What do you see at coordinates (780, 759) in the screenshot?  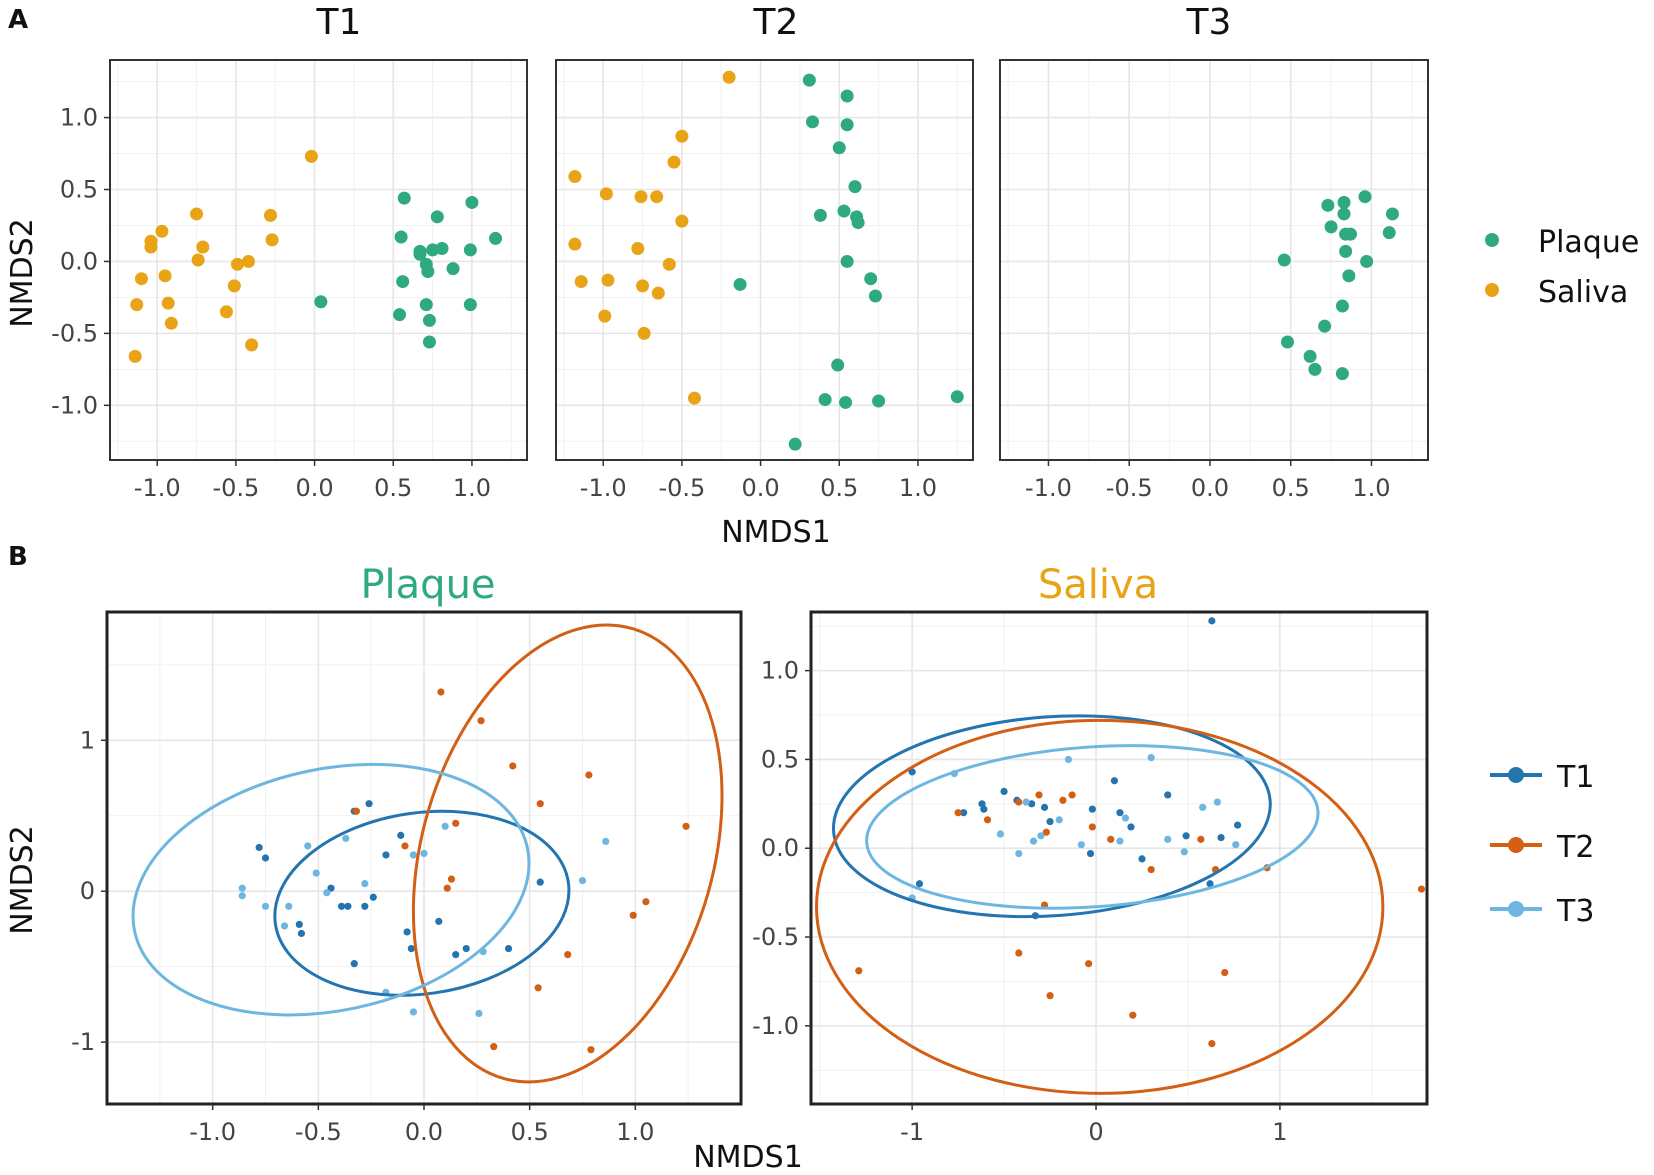 I see `saliva-y-tick-label: 0.5` at bounding box center [780, 759].